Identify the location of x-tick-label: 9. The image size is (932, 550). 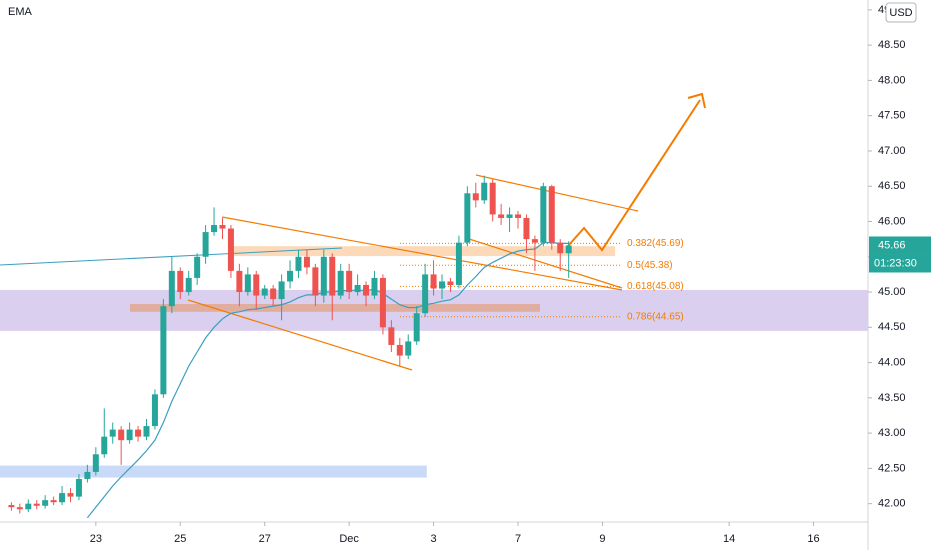
(602, 539).